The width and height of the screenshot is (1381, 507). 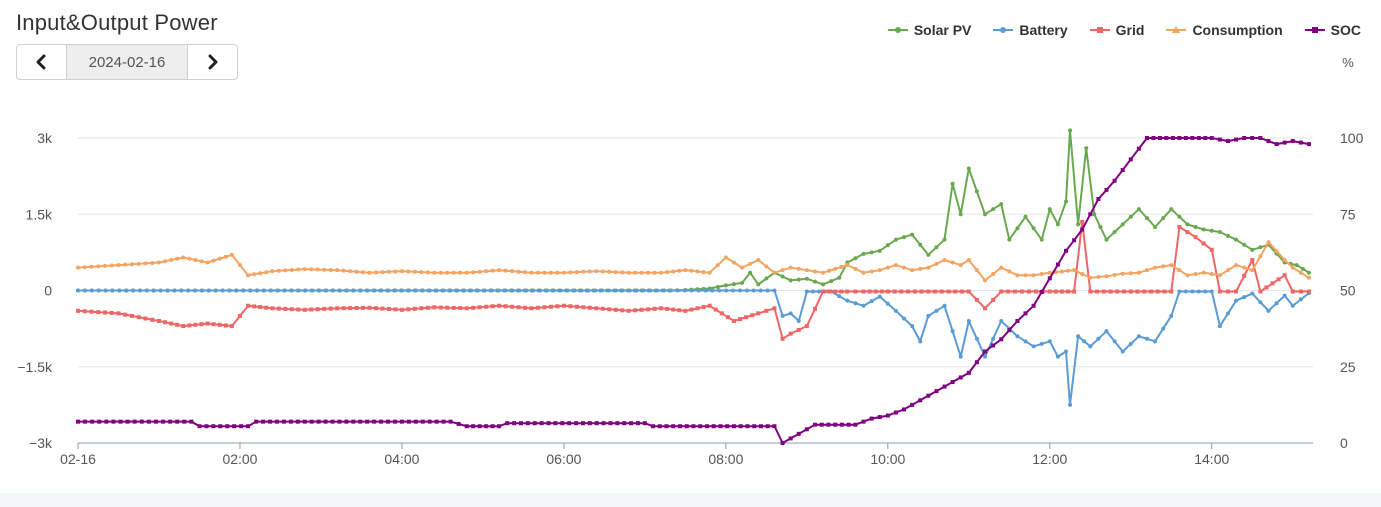 What do you see at coordinates (1224, 30) in the screenshot?
I see `legend-item-consumption: Consumption` at bounding box center [1224, 30].